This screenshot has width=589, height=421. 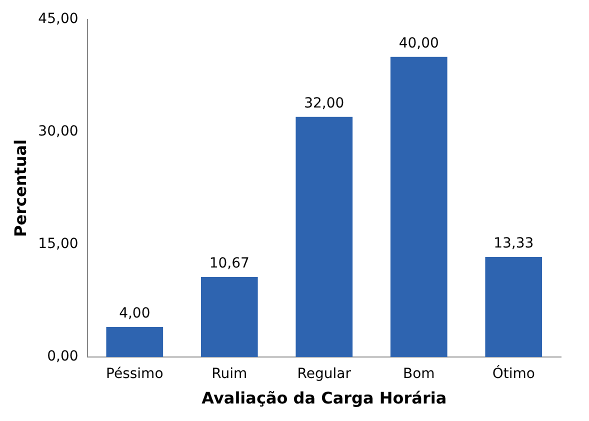 I want to click on x-tick-label: Regular, so click(x=324, y=374).